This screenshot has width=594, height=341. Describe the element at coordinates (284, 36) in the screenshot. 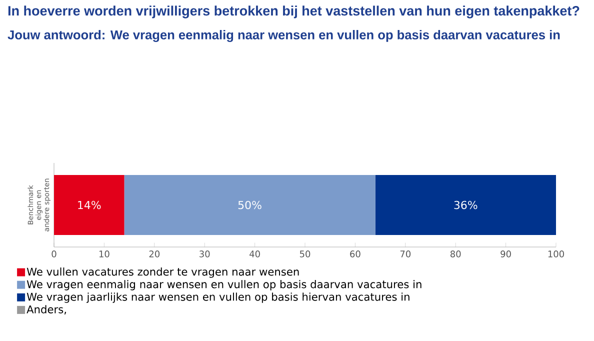

I see `chart-subtitle: Jouw antwoord: We vragen eenmalig naar wensen en vullen op basis daarvan vacatures in` at that location.